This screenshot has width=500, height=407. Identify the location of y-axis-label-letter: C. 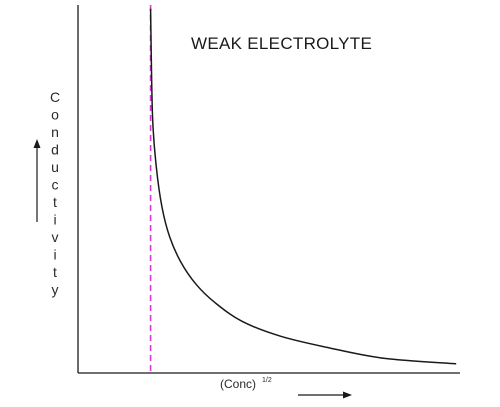
(55, 97).